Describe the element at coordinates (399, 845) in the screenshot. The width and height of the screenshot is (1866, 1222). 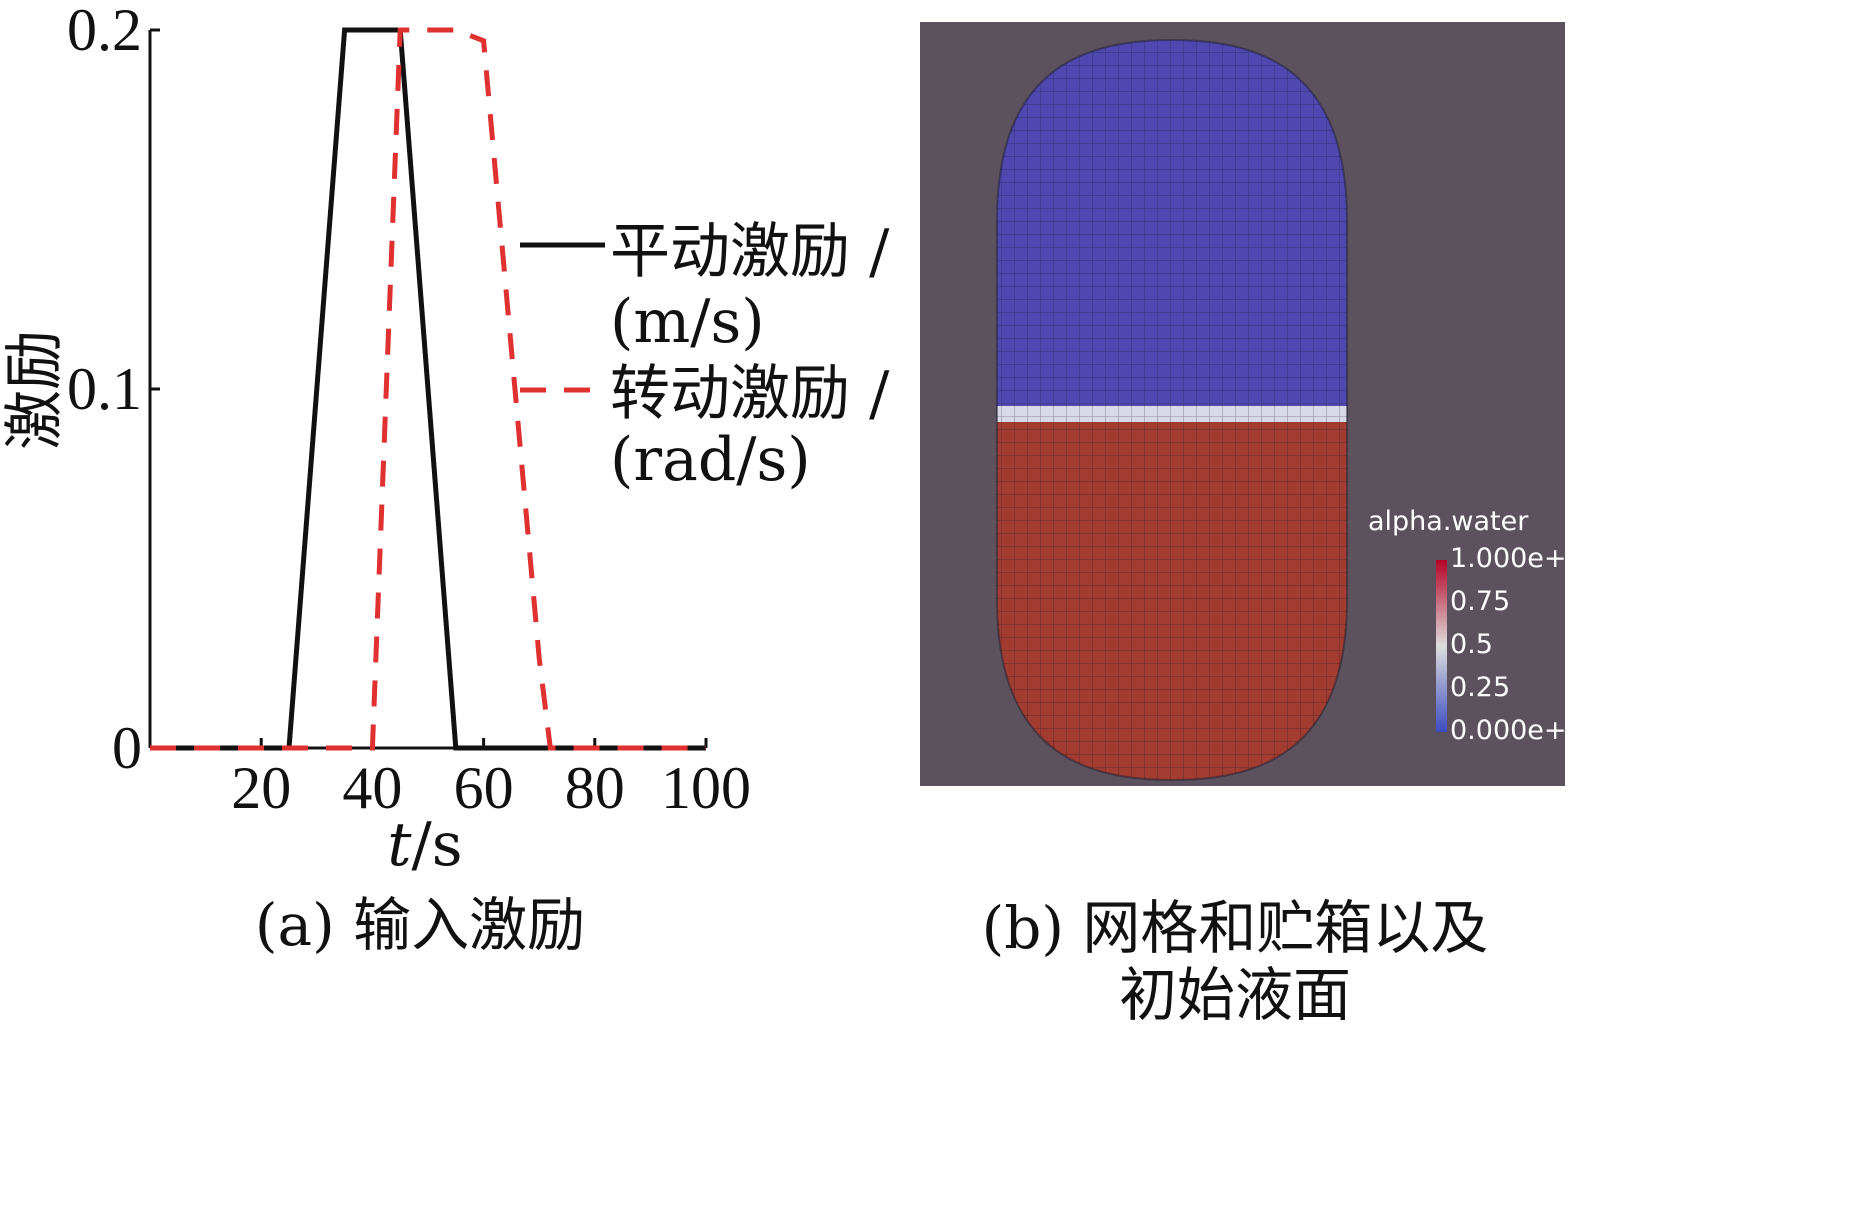
I see `x-axis-label-var: t` at that location.